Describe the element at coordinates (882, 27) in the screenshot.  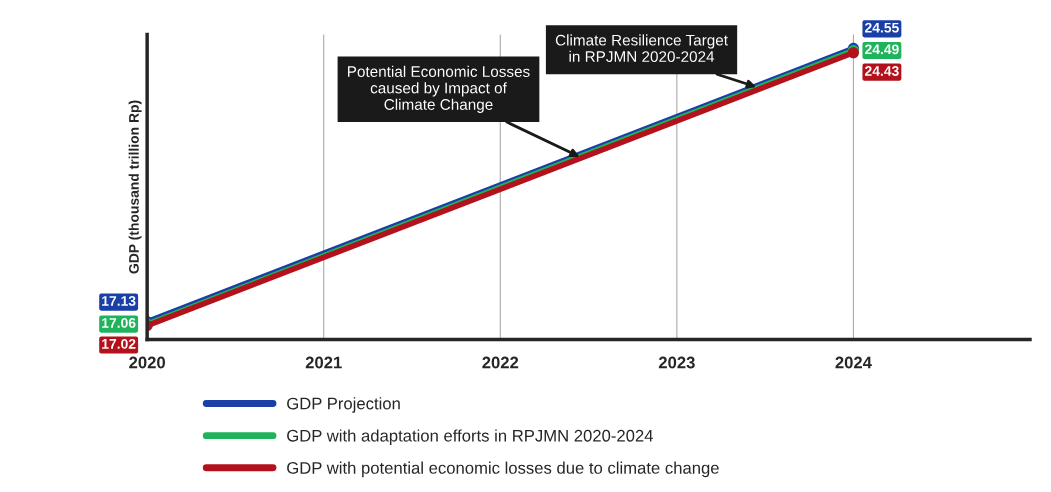
I see `data-label: 24.55` at that location.